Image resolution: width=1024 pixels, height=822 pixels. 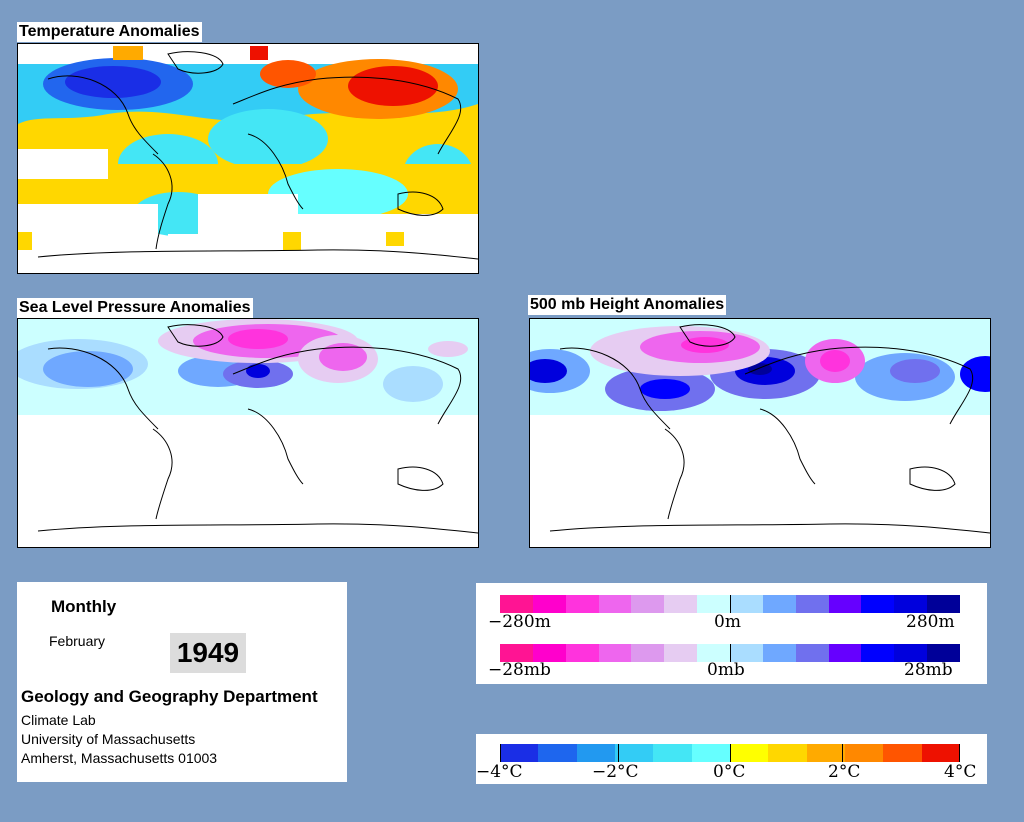 What do you see at coordinates (77, 641) in the screenshot?
I see `month-label: February` at bounding box center [77, 641].